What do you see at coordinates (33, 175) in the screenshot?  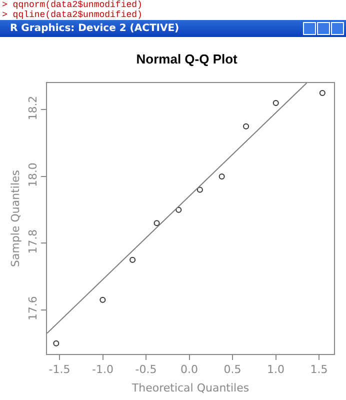 I see `y-tick-label: 18.0` at bounding box center [33, 175].